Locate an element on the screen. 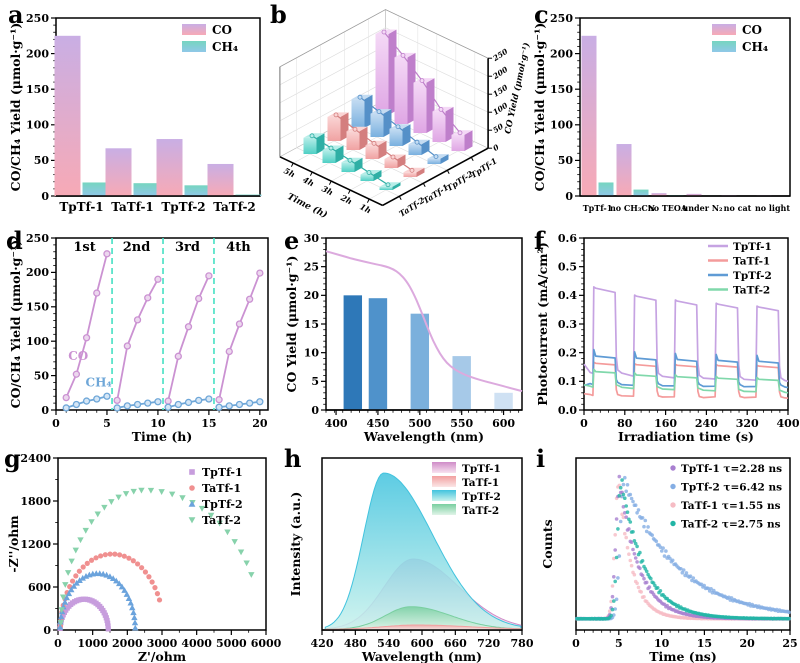  svg-text: 4h is located at coordinates (308, 181).